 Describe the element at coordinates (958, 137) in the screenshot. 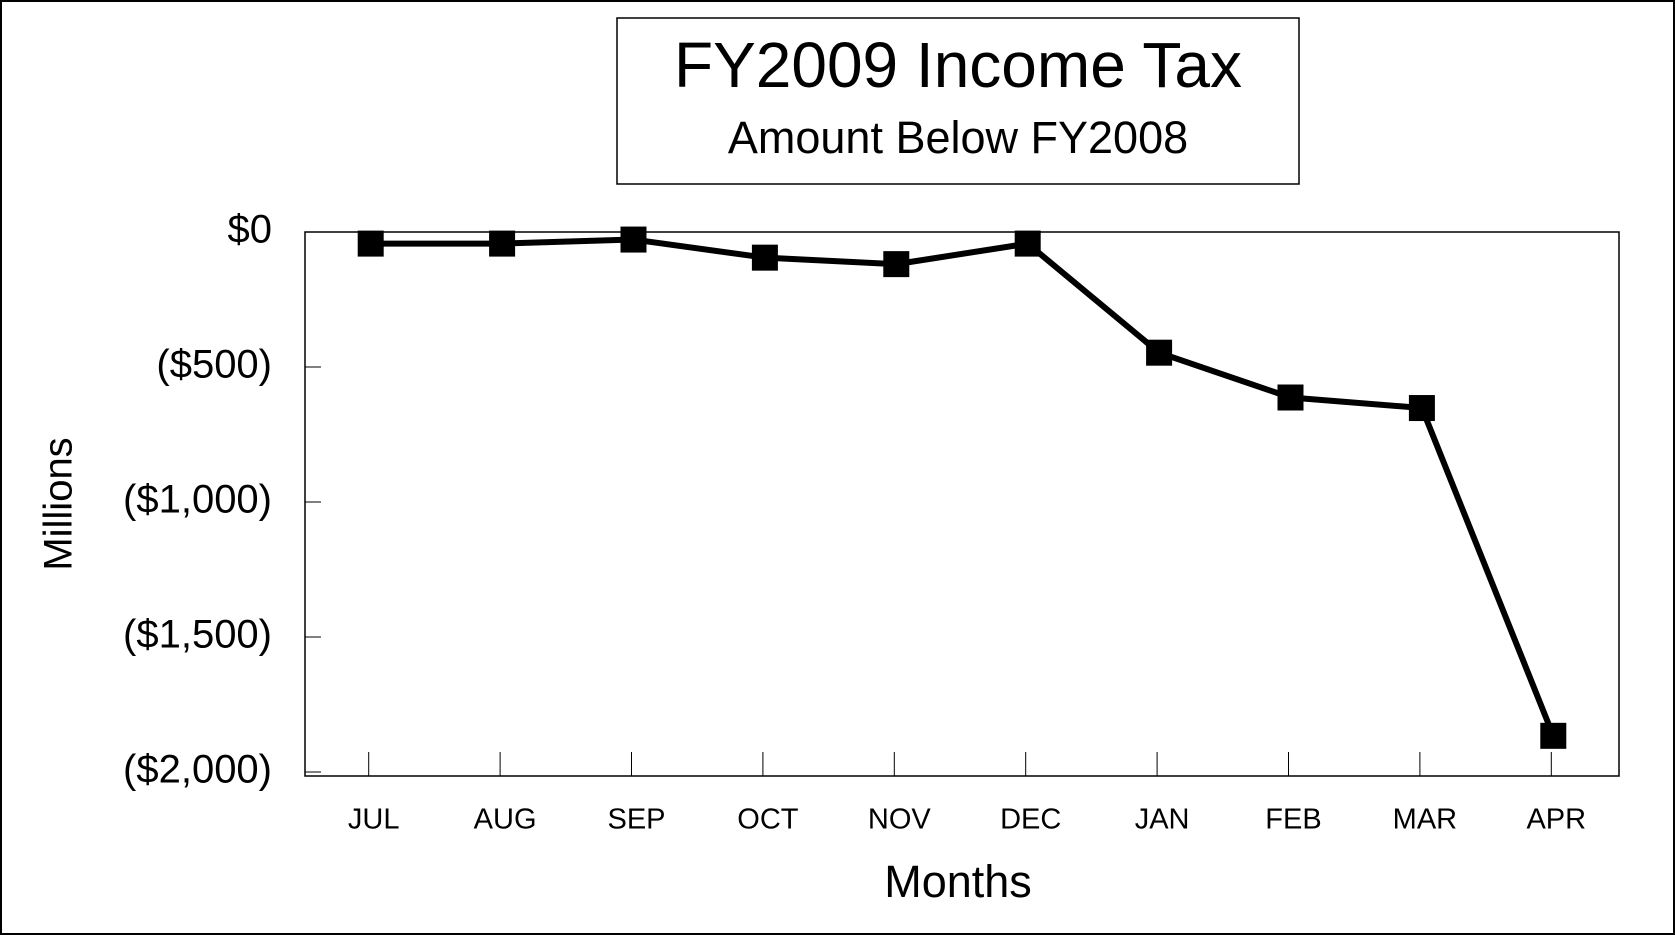

I see `chart-subtitle: Amount Below FY2008` at that location.